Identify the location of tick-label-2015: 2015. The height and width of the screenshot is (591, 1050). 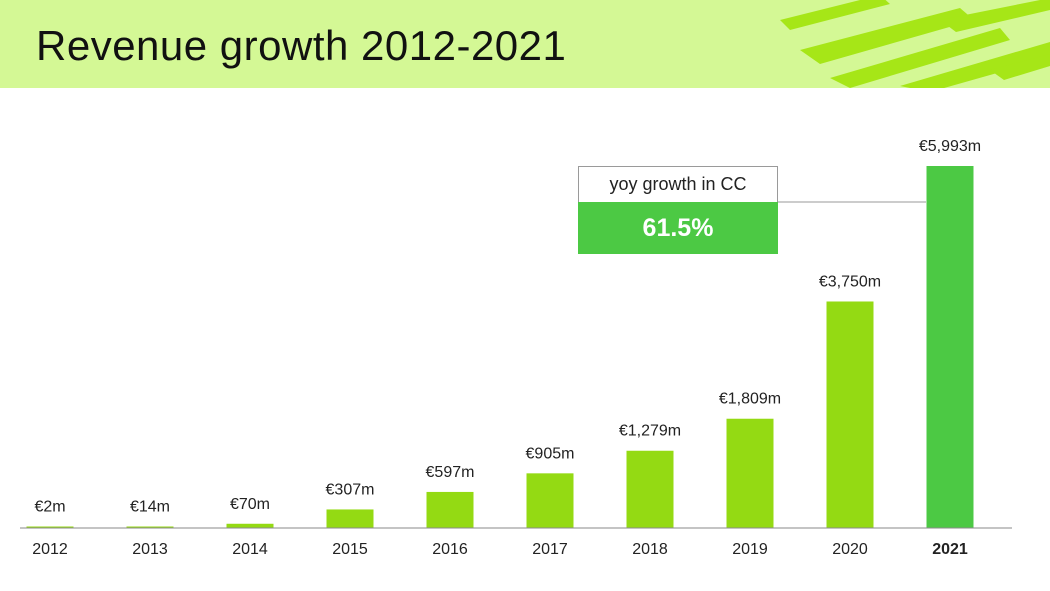
(350, 549).